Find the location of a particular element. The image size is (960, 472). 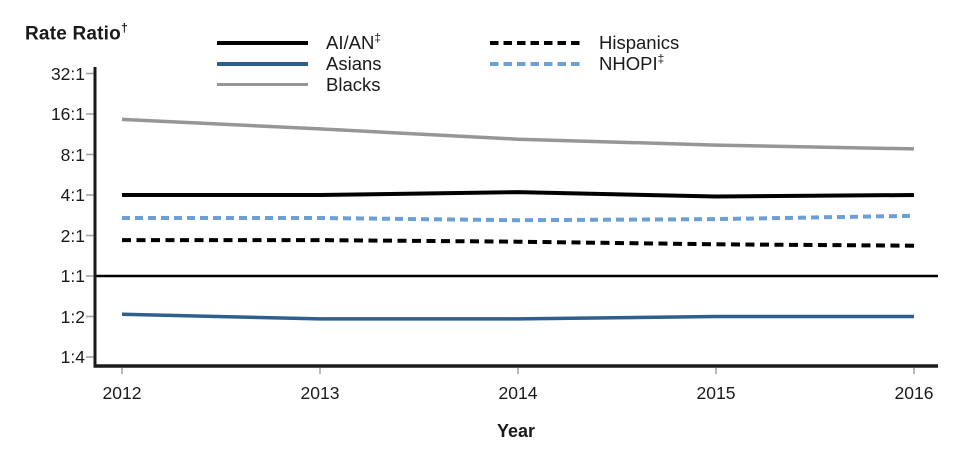

y-tick-label: 1:4 is located at coordinates (72, 357).